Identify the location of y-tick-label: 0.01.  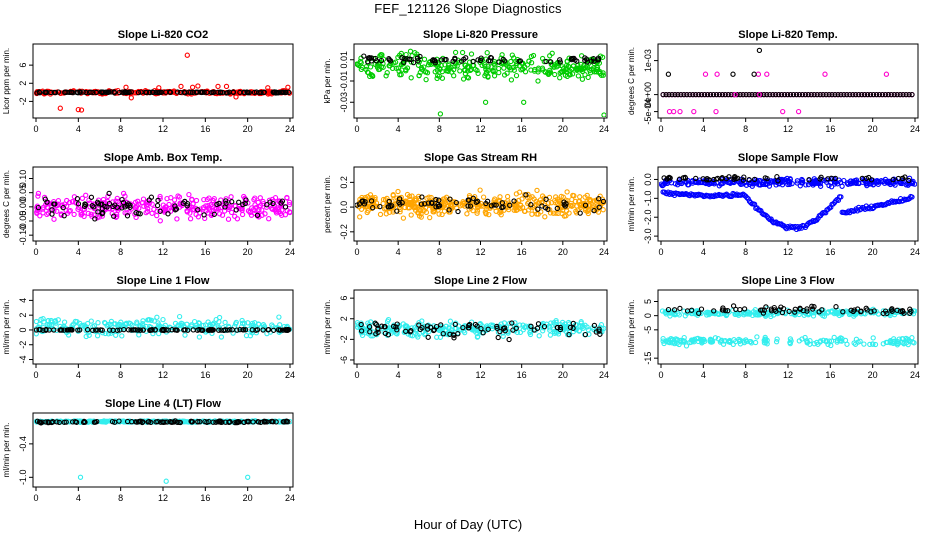
(344, 60).